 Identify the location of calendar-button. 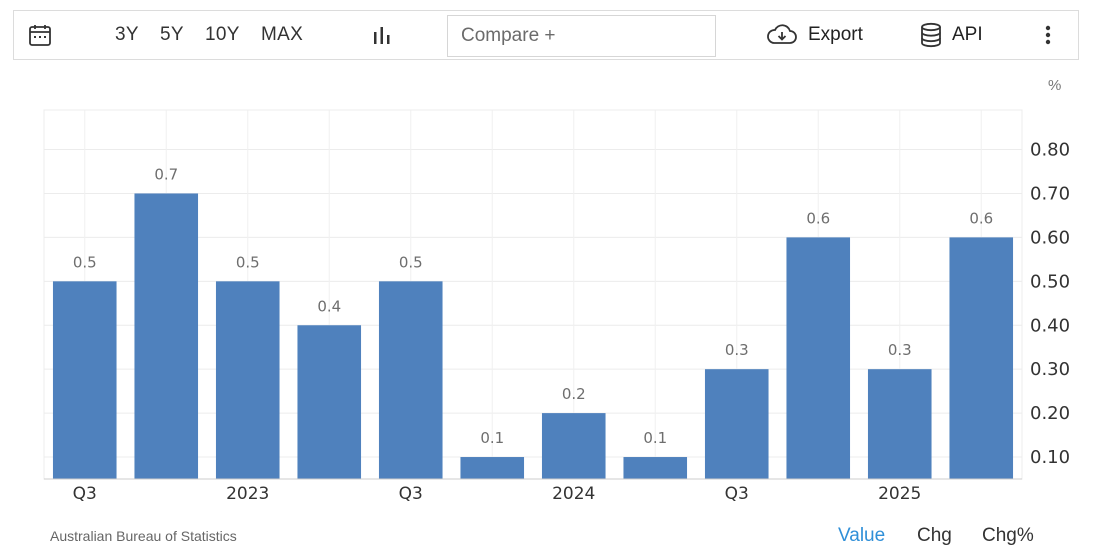
(40, 35).